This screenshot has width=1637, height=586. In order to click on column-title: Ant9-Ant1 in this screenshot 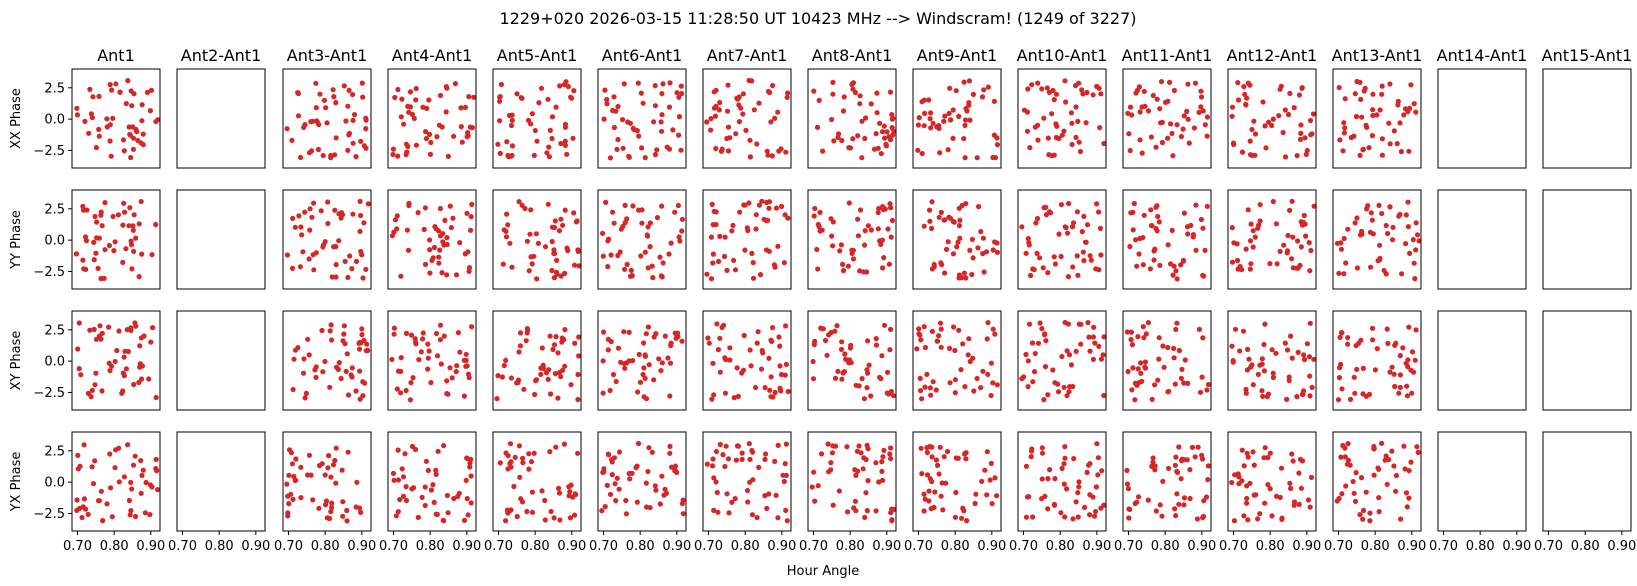, I will do `click(957, 55)`.